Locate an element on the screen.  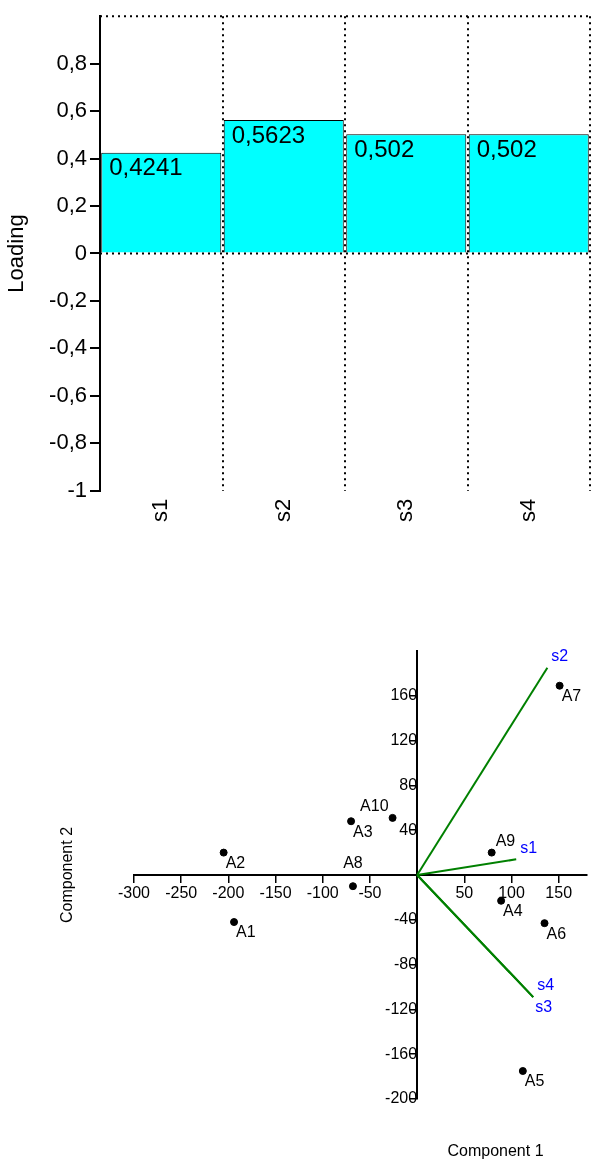
x-tick-label: -250 is located at coordinates (181, 893).